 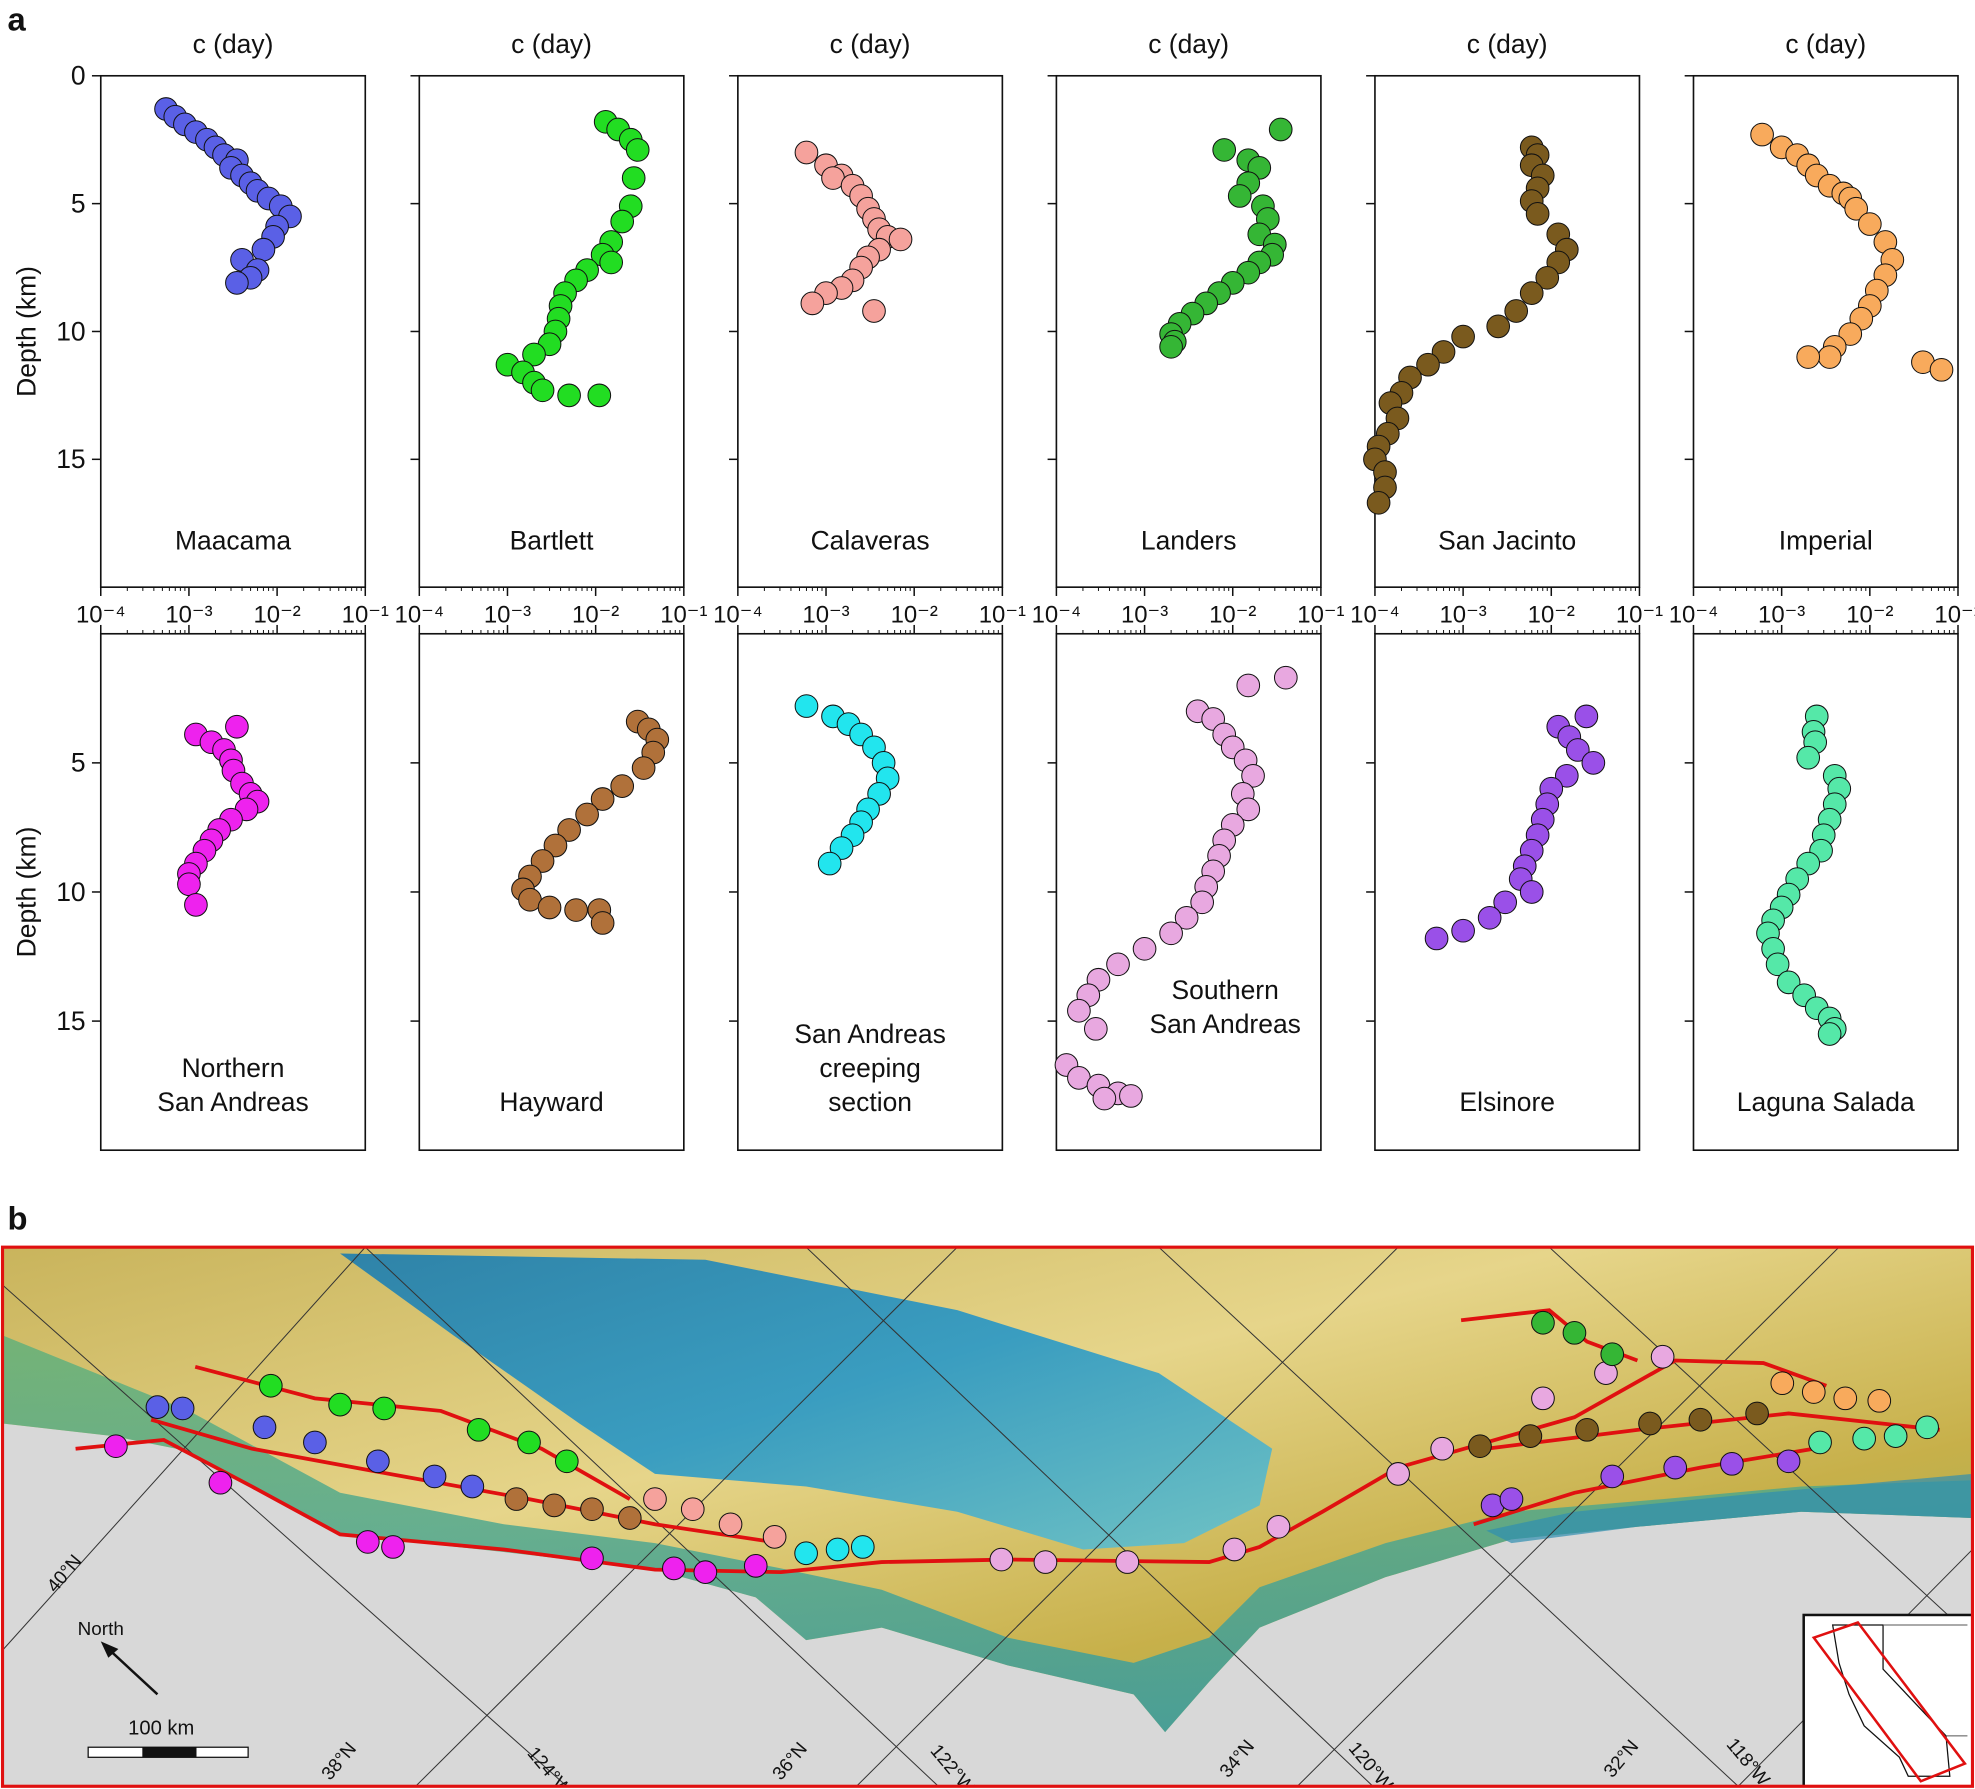 I want to click on panel-name: Calaveras, so click(x=870, y=540).